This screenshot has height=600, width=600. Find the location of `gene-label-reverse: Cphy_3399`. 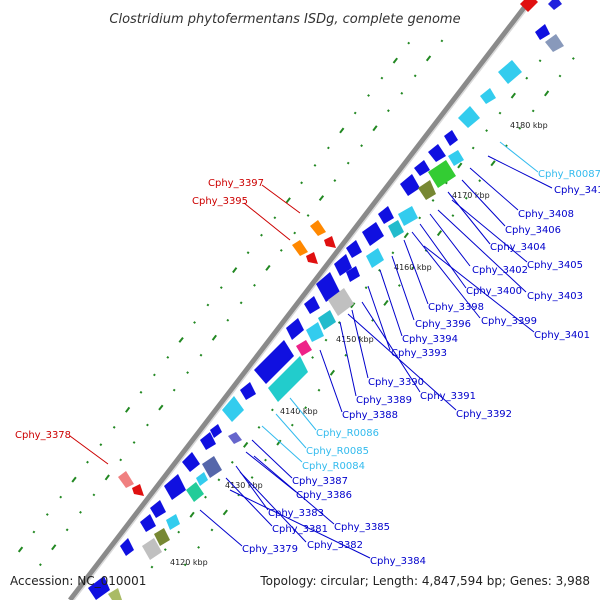

gene-label-reverse: Cphy_3399 is located at coordinates (509, 321).